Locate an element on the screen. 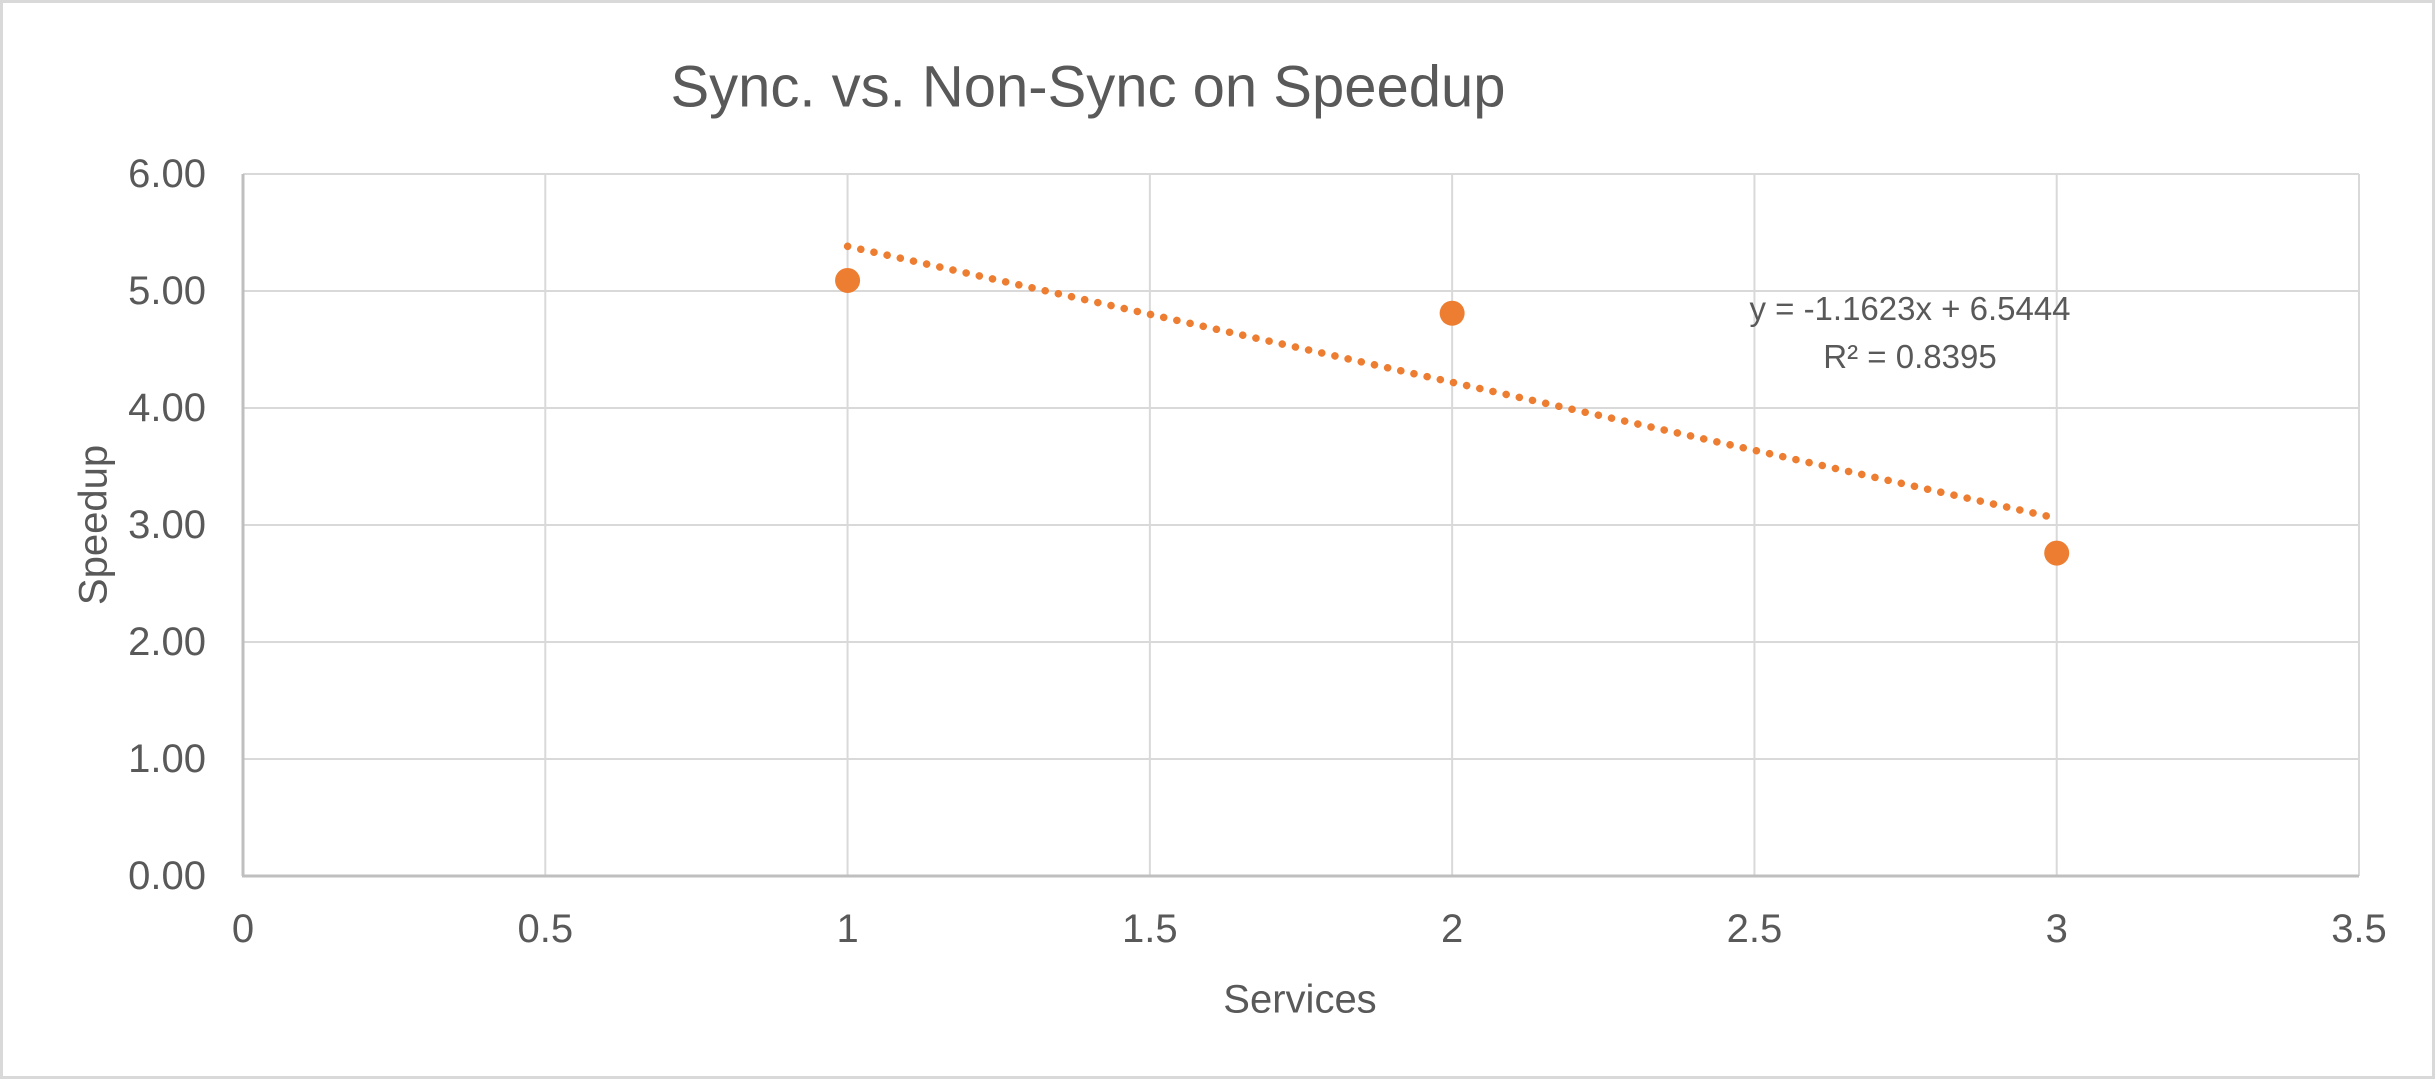 This screenshot has width=2435, height=1082. trendline-r-squared: R² = 0.8395 is located at coordinates (1910, 356).